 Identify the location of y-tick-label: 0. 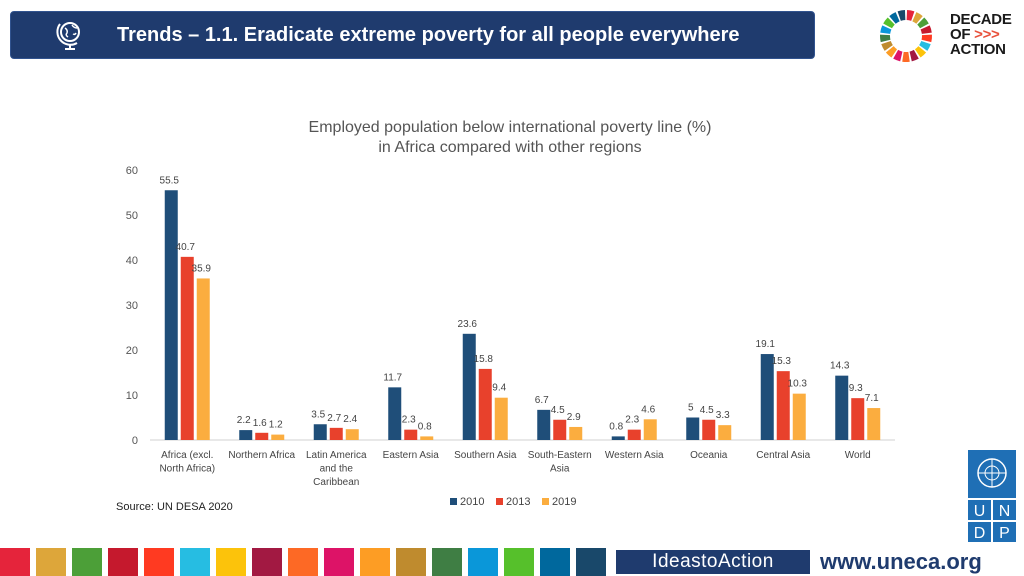
(135, 441).